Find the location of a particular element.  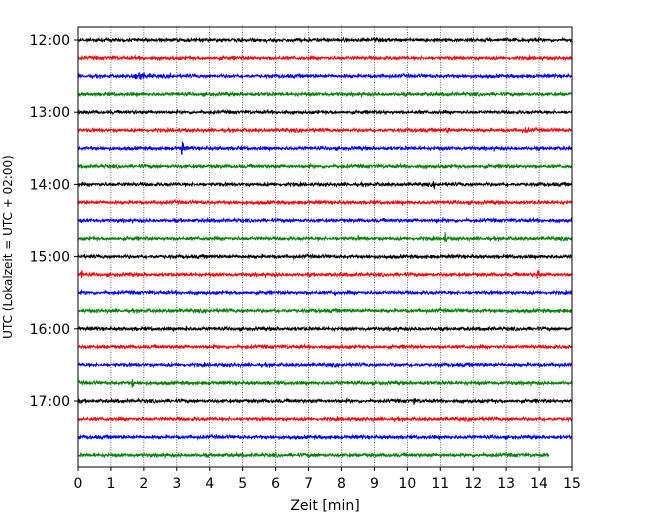

x-tick-label: 2 is located at coordinates (143, 484).